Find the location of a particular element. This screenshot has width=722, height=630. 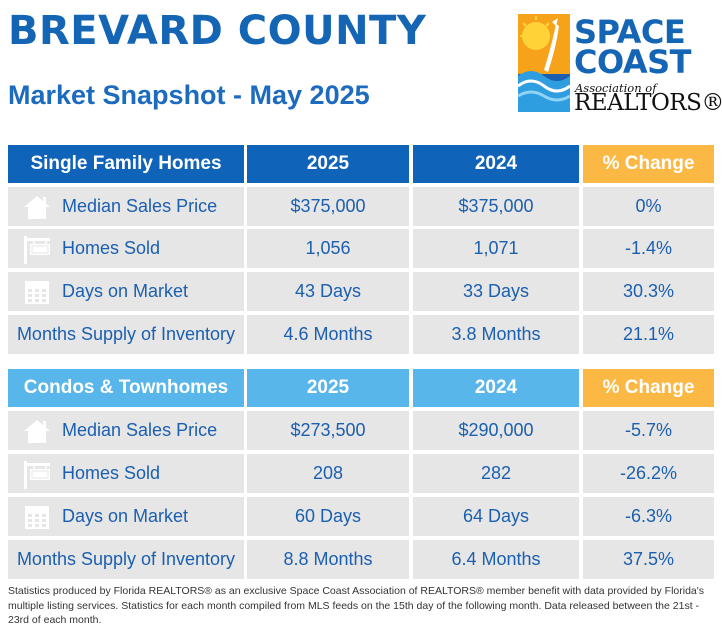

table-cell-change: -5.7% is located at coordinates (648, 430).